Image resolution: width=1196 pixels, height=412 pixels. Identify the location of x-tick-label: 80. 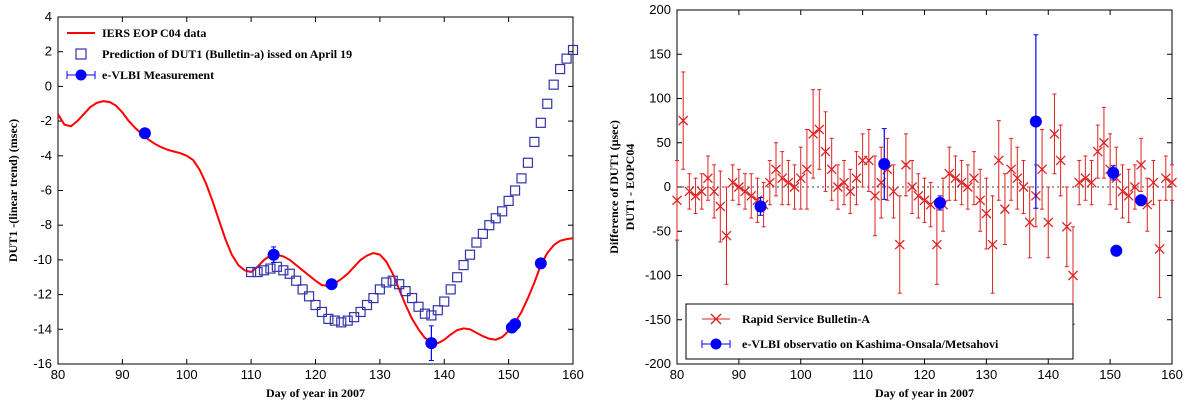
(677, 374).